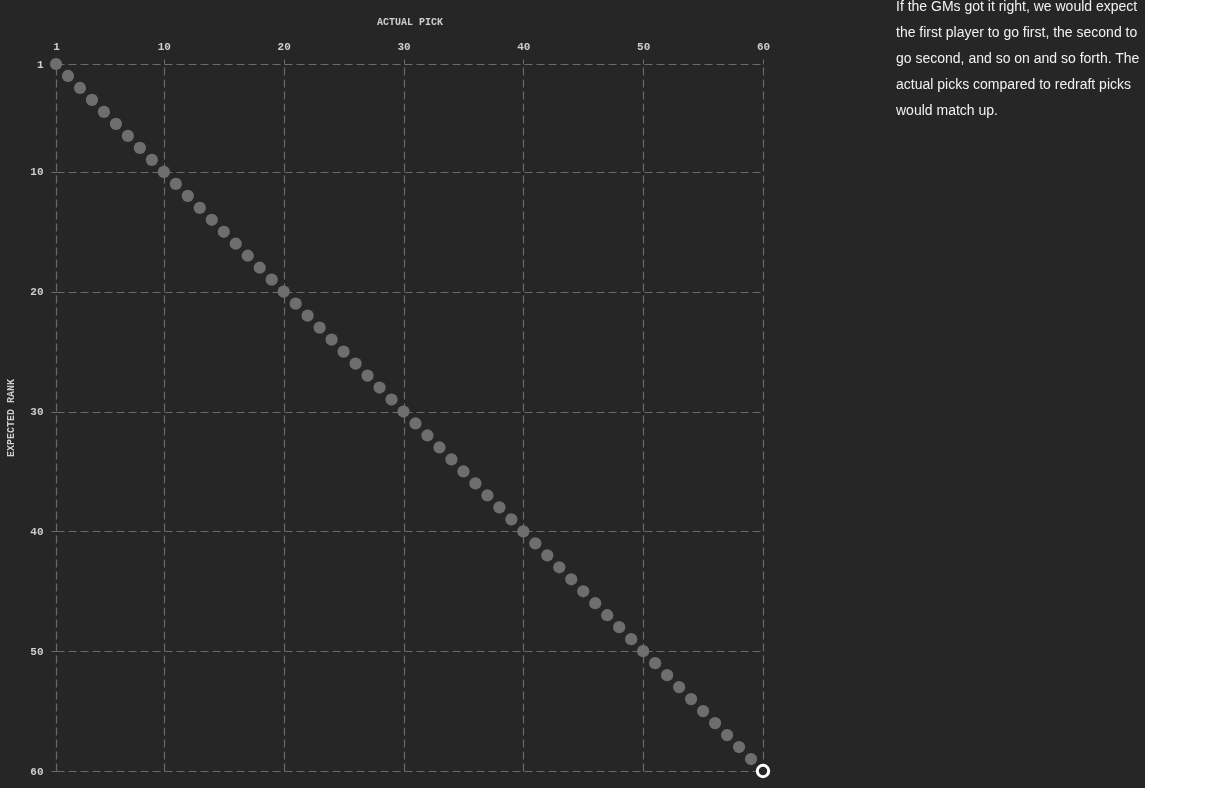 This screenshot has height=805, width=1213. Describe the element at coordinates (164, 46) in the screenshot. I see `x-tick-label: 10` at that location.